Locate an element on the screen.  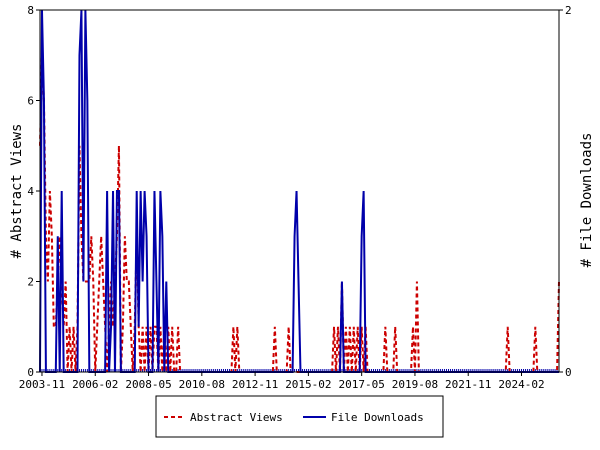
right-axis-ticks: 02 is located at coordinates (565, 191).